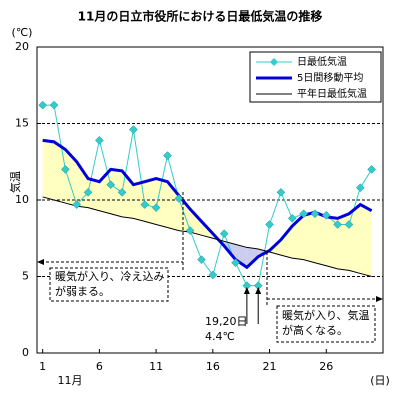  Describe the element at coordinates (22, 123) in the screenshot. I see `y-tick-label: 15` at that location.